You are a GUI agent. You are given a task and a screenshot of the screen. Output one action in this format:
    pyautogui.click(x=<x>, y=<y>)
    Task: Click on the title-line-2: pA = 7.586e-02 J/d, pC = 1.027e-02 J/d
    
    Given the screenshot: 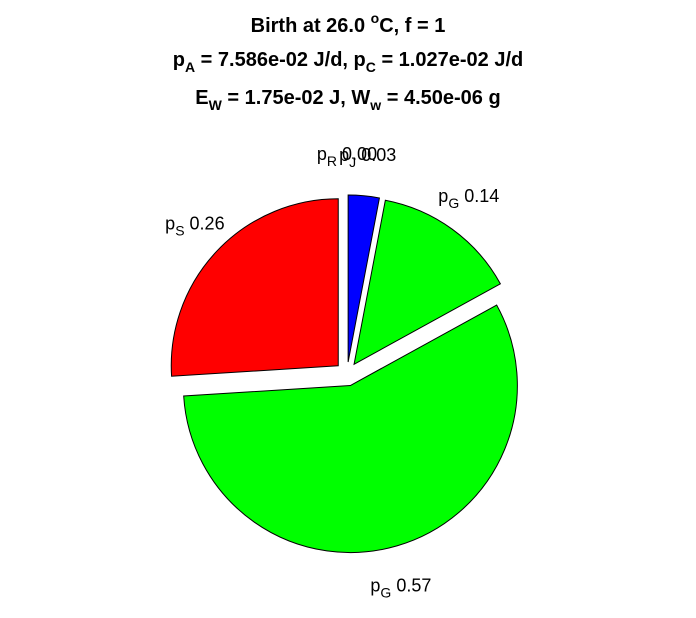 What is the action you would take?
    pyautogui.click(x=348, y=62)
    